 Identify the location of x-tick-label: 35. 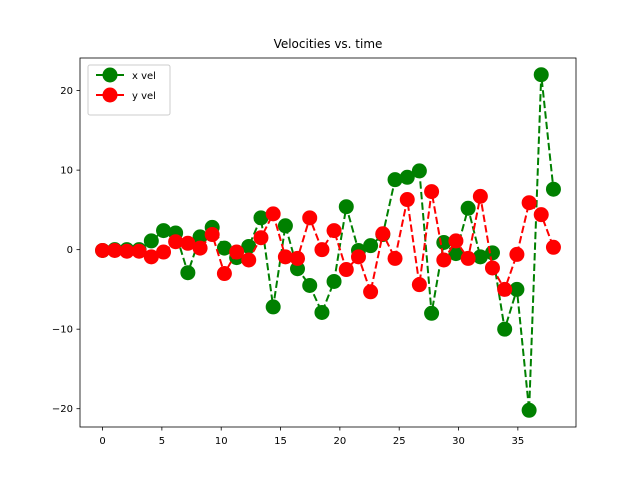
(517, 441).